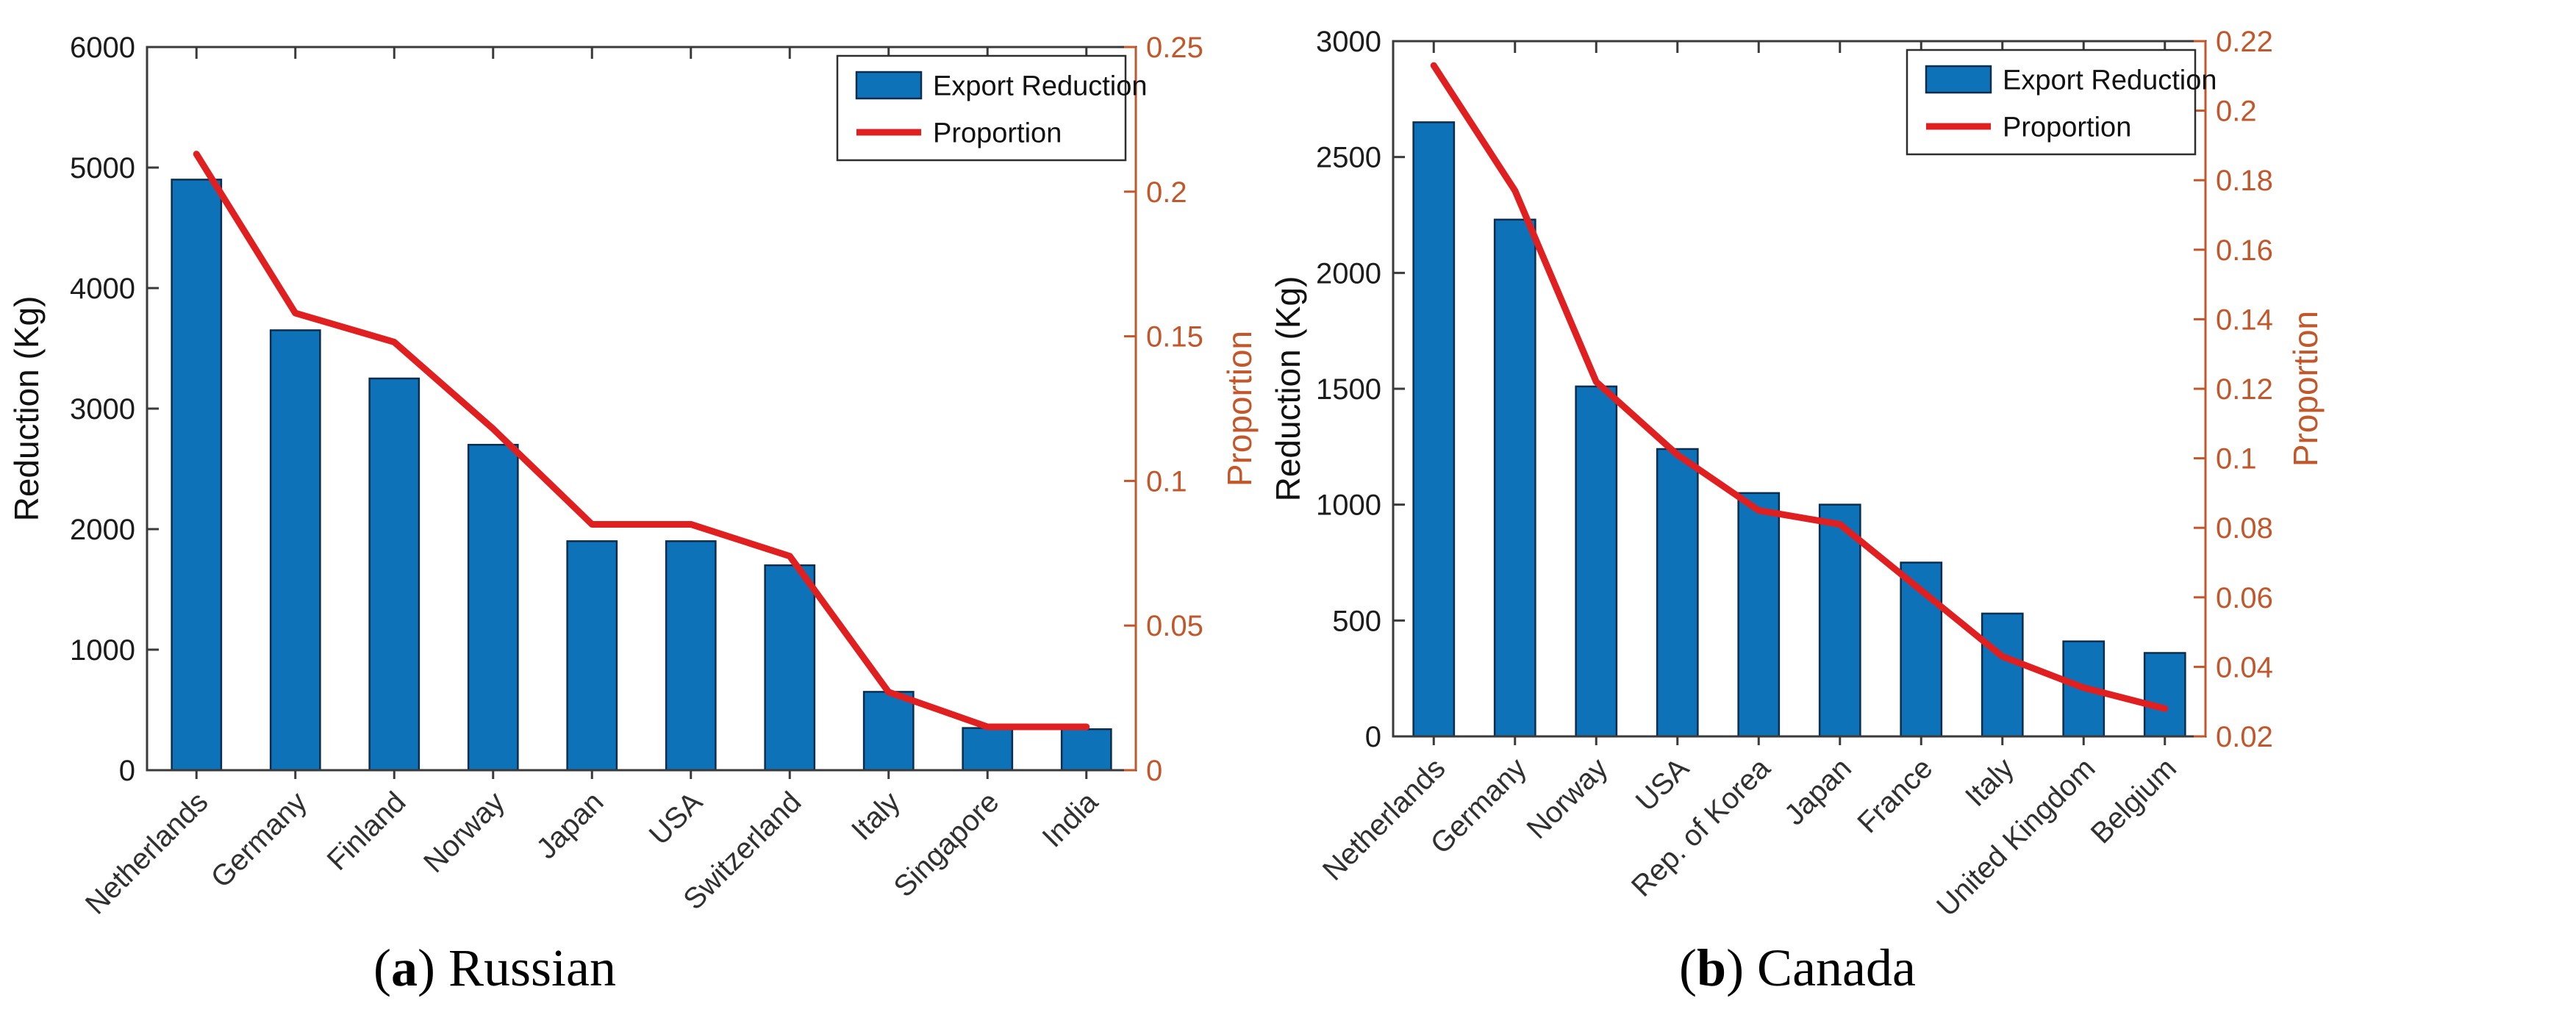 Image resolution: width=2576 pixels, height=1023 pixels. I want to click on right-tick-label: 0.06, so click(2244, 598).